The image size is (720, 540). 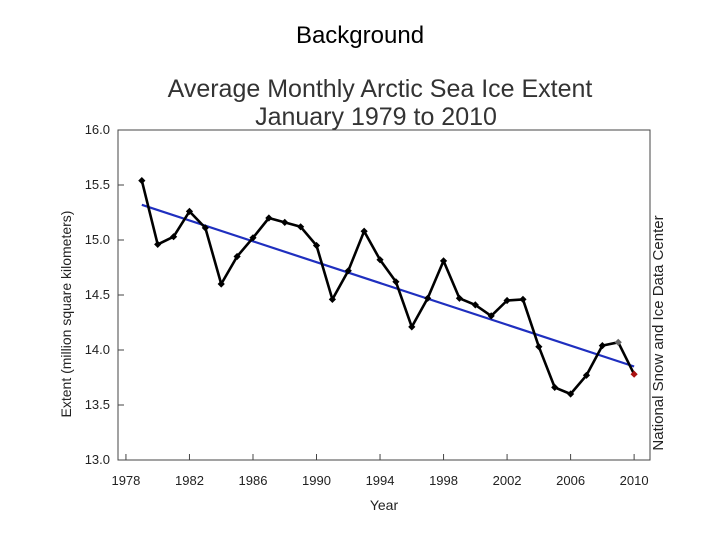 I want to click on x-axis-label: Year, so click(x=384, y=505).